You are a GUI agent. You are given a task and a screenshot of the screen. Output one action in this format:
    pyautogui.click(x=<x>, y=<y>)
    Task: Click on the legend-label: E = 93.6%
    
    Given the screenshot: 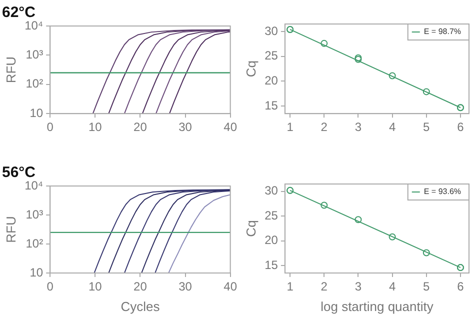 What is the action you would take?
    pyautogui.click(x=443, y=191)
    